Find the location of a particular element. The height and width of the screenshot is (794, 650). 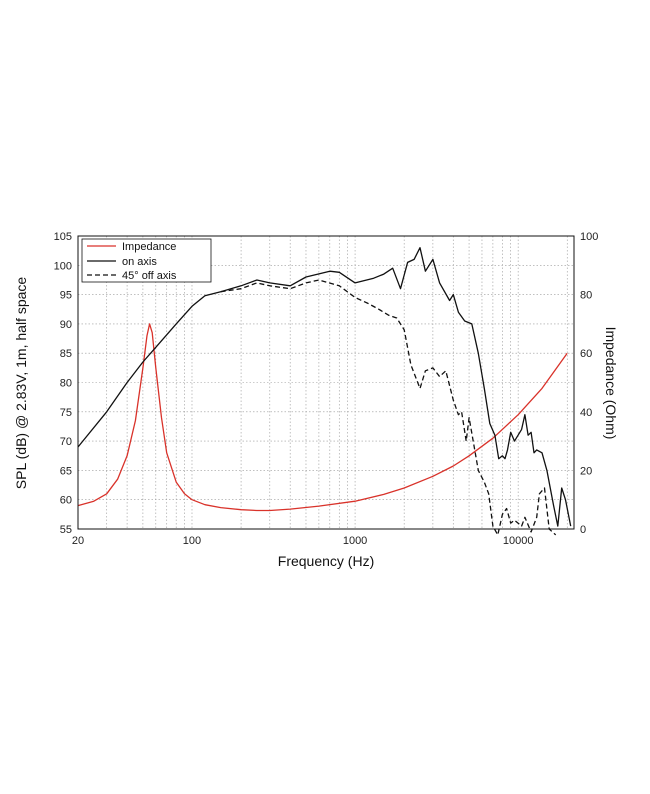

legend-label-impedance: Impedance is located at coordinates (149, 247).